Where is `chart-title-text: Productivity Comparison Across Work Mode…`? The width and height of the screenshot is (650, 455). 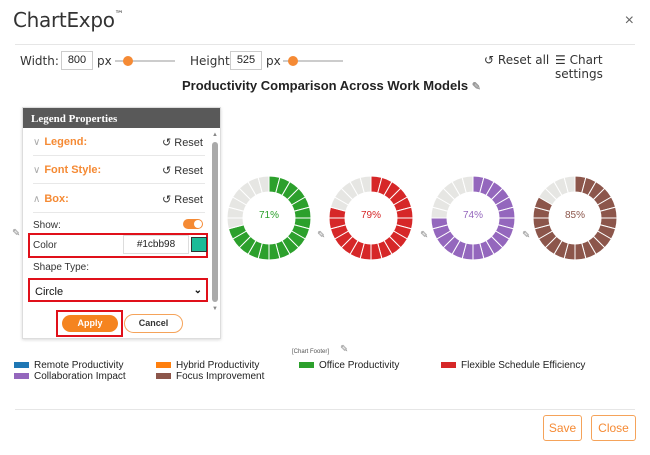
chart-title-text: Productivity Comparison Across Work Mode… is located at coordinates (325, 85).